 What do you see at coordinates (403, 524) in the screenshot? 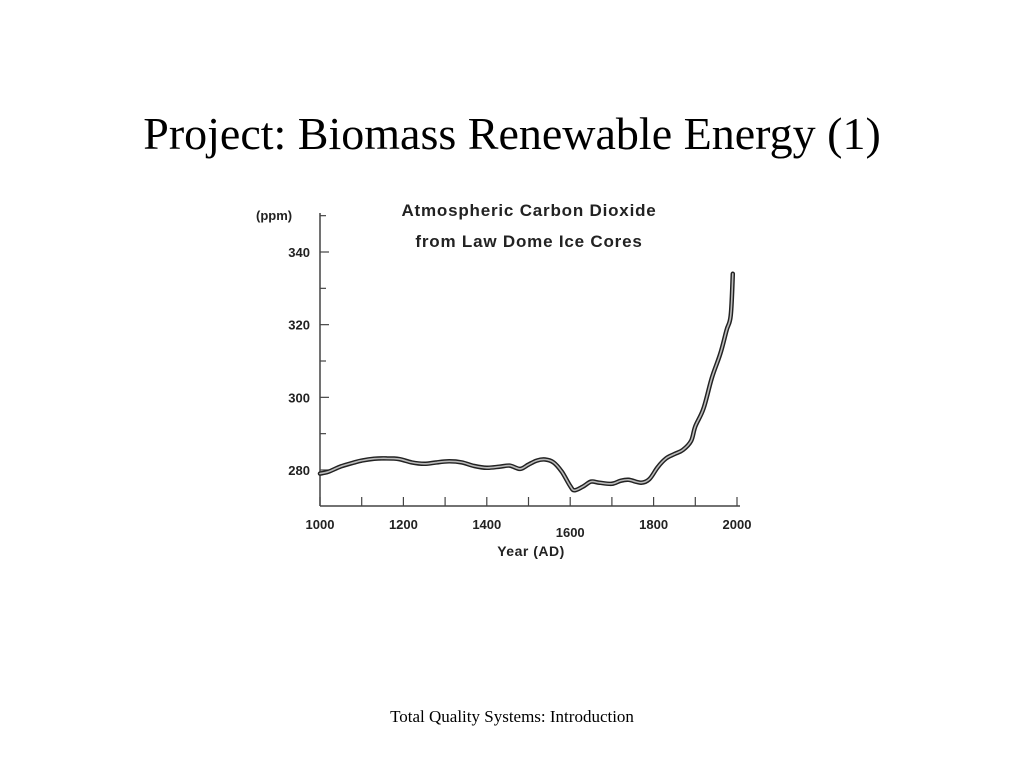
I see `x-tick-label: 1200` at bounding box center [403, 524].